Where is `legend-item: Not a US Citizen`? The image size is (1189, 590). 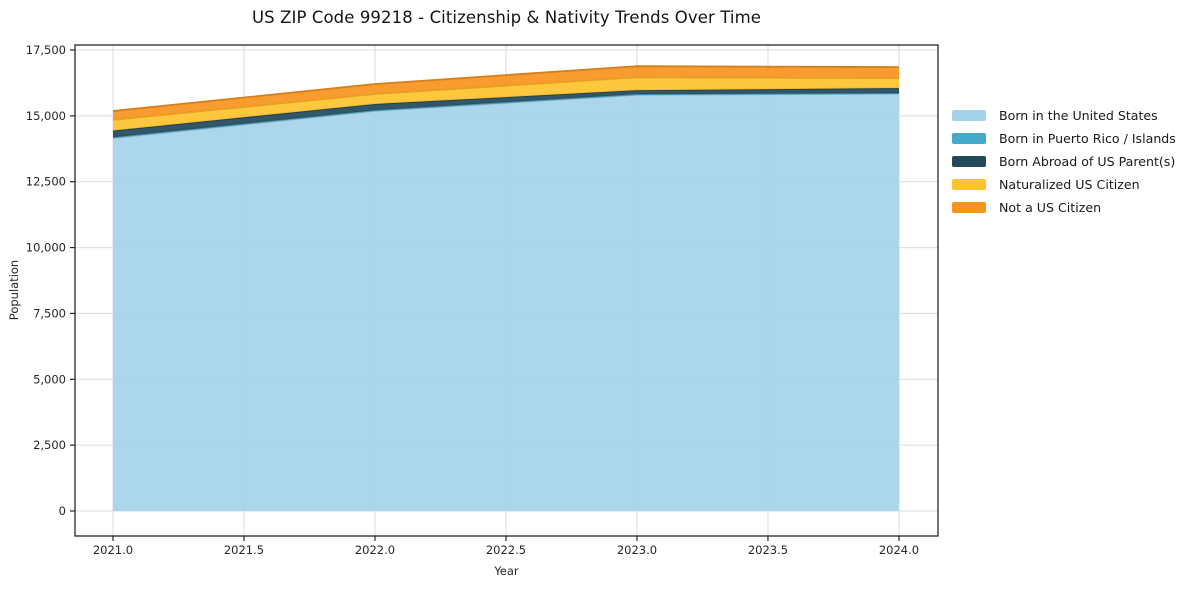
legend-item: Not a US Citizen is located at coordinates (1064, 207).